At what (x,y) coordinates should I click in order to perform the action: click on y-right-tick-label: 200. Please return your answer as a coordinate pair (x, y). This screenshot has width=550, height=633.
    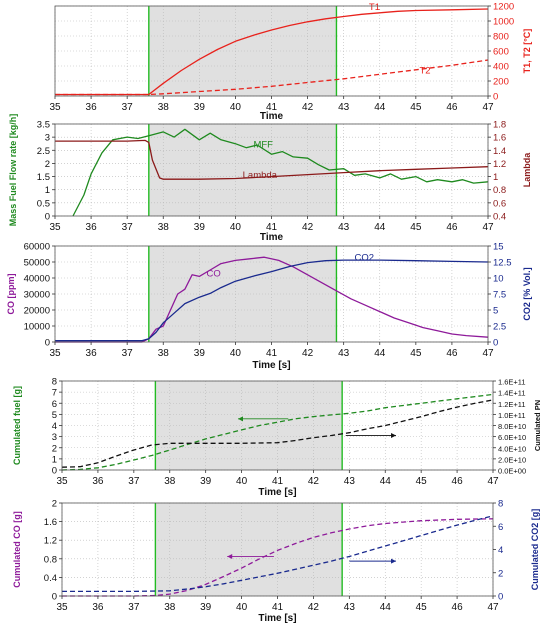
    Looking at the image, I should click on (501, 82).